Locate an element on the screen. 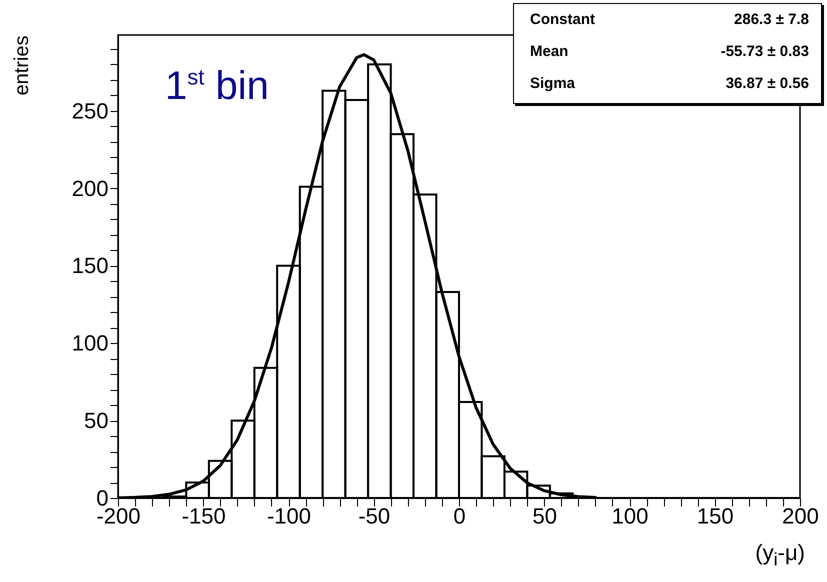 The height and width of the screenshot is (582, 827). x-tick-label: -100 is located at coordinates (289, 516).